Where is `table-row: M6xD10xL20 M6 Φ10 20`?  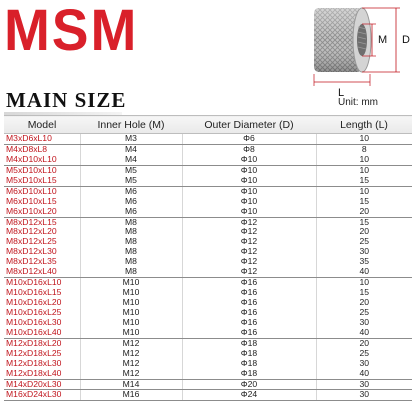
table-row: M6xD10xL20 M6 Φ10 20 is located at coordinates (208, 212).